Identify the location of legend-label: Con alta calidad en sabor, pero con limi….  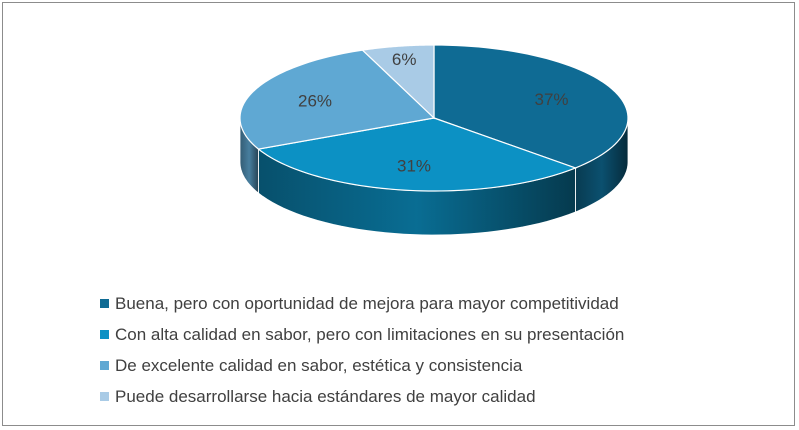
(370, 334).